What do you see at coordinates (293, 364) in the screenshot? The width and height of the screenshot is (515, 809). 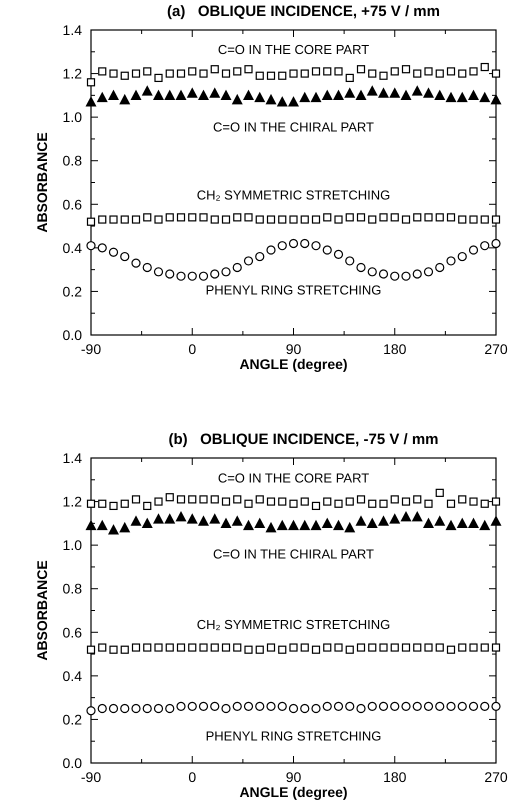 I see `x-axis-title: ANGLE (degree)` at bounding box center [293, 364].